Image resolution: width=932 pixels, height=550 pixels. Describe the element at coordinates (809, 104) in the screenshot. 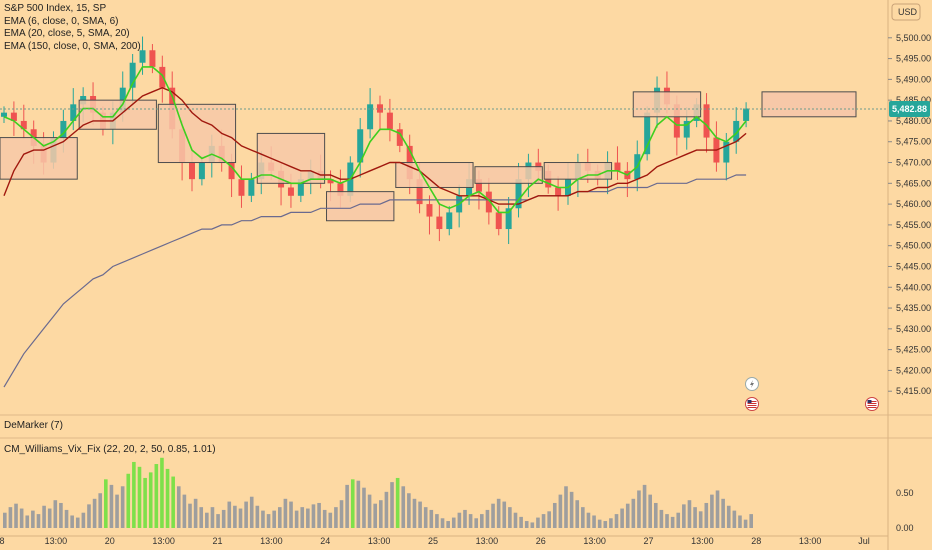

I see `projected-zone` at that location.